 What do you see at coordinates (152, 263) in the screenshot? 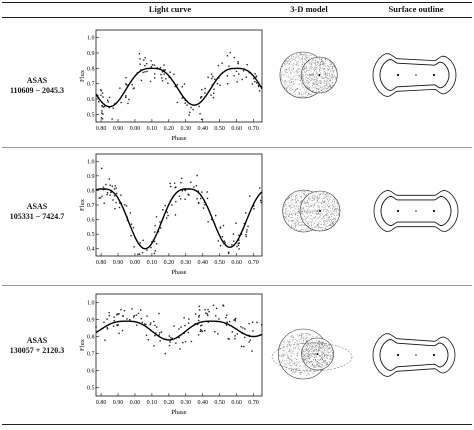
I see `x-tick-label: 0.10` at bounding box center [152, 263].